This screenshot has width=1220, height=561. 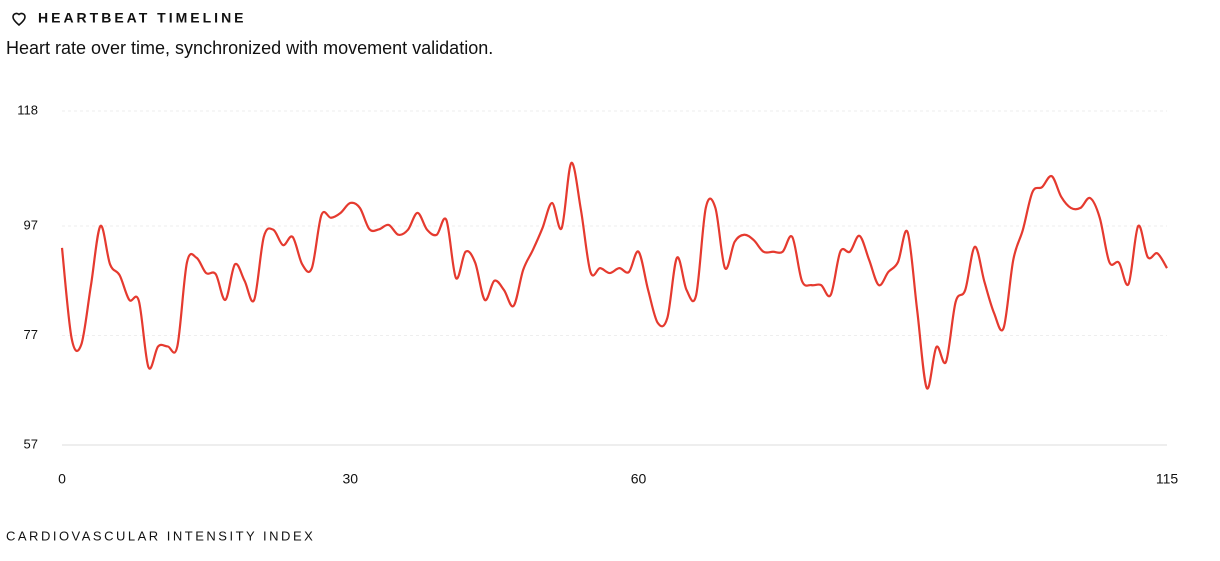 I want to click on heart-icon, so click(x=19, y=19).